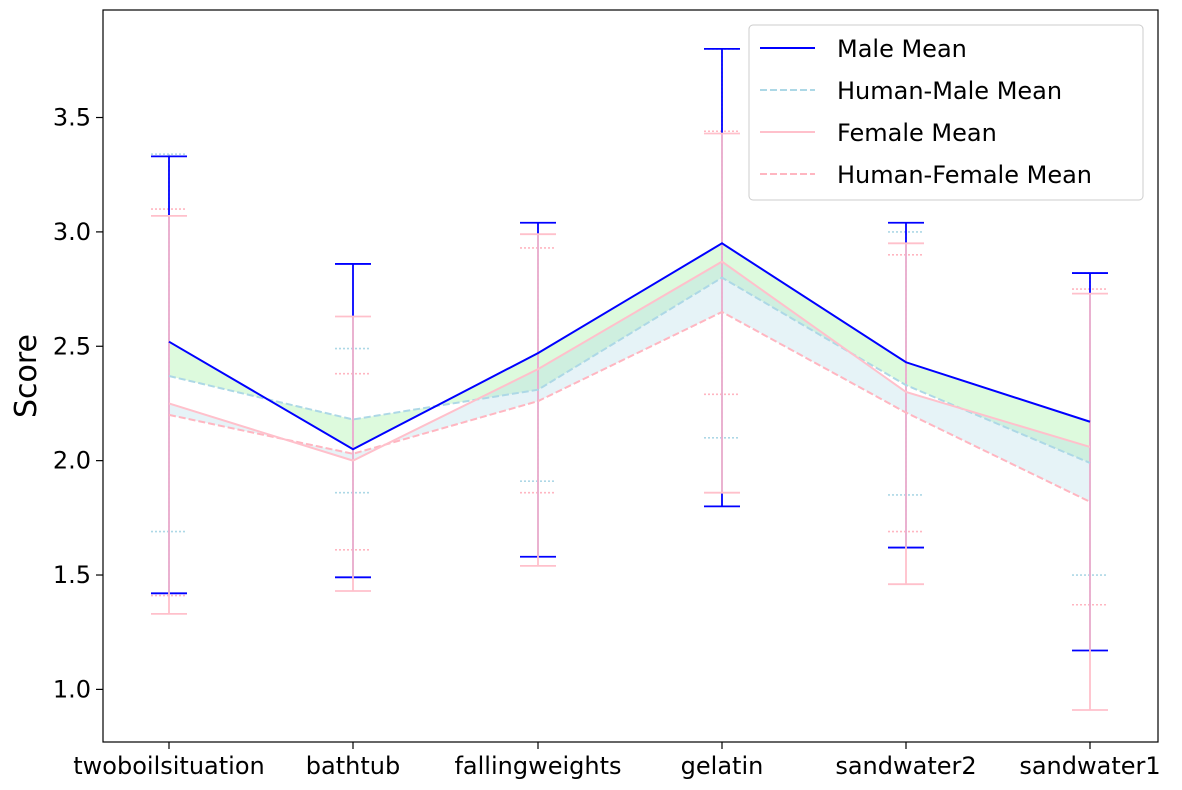 This screenshot has width=1182, height=790. Describe the element at coordinates (168, 766) in the screenshot. I see `x-tick-label: twoboilsituation` at that location.